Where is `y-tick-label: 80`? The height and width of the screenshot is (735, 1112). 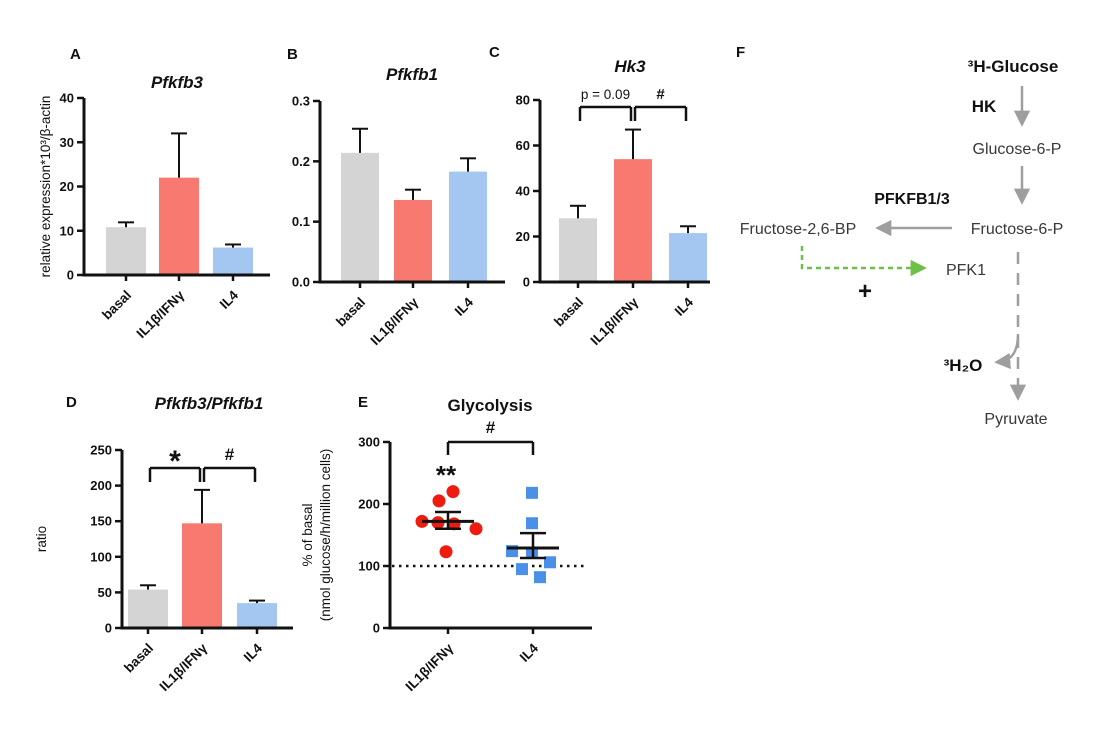
y-tick-label: 80 is located at coordinates (523, 100).